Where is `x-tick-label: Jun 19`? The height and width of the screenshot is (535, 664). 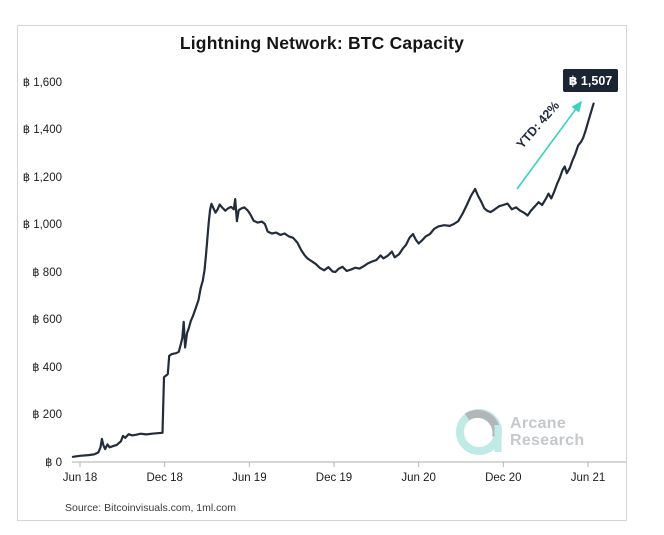 x-tick-label: Jun 19 is located at coordinates (249, 478).